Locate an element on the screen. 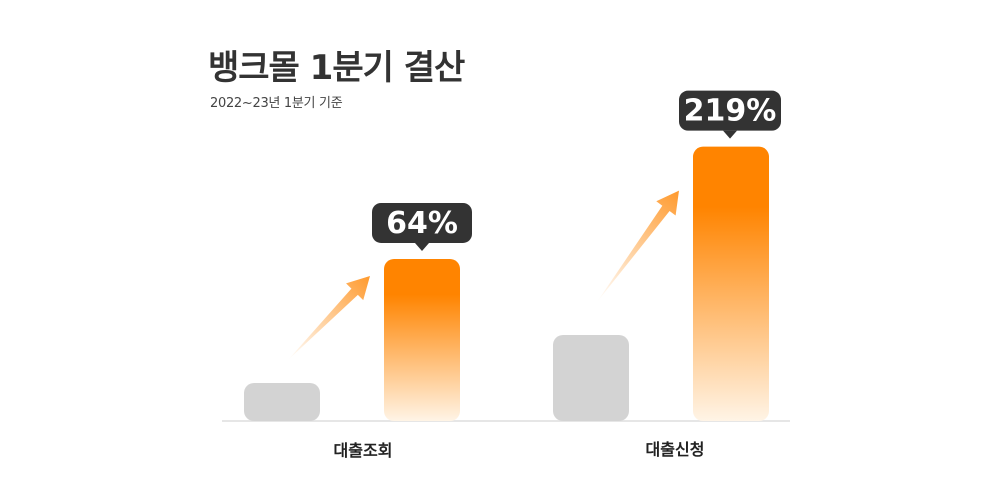  chart-subtitle: 2022~23년 1분기 기준 is located at coordinates (276, 103).